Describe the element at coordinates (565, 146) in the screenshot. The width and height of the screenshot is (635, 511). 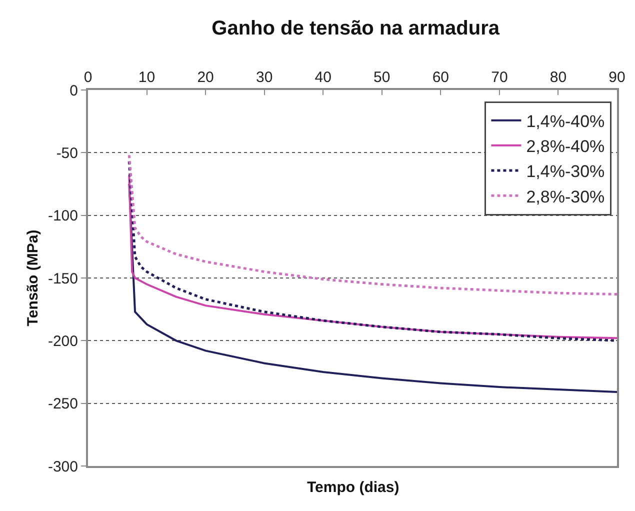
I see `legend-label: 2,8%-40%` at that location.